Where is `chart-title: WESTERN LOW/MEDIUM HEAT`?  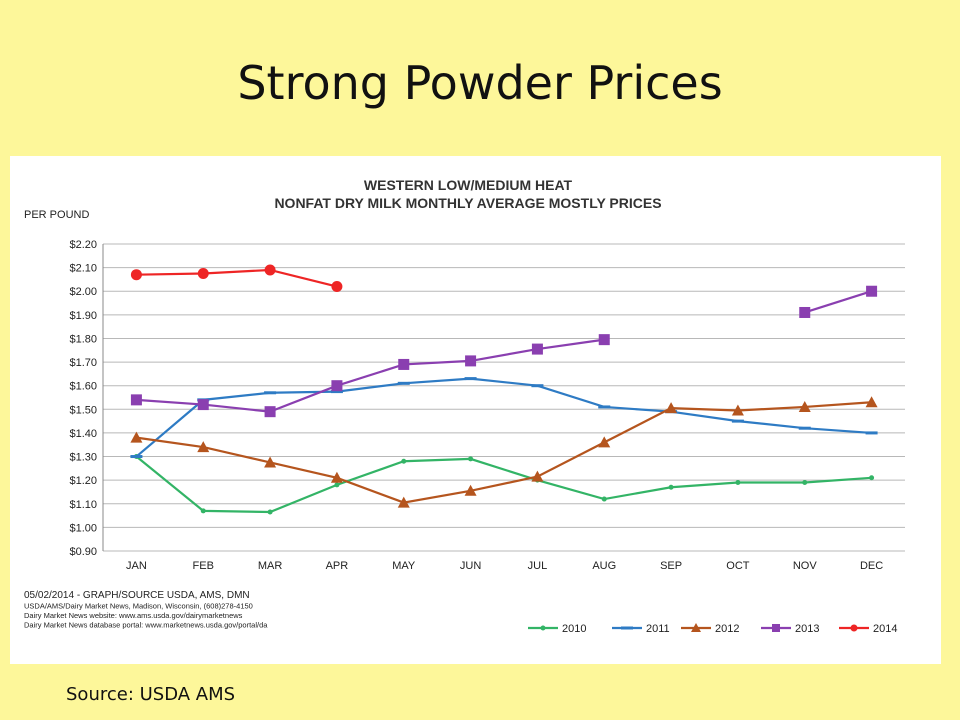
chart-title: WESTERN LOW/MEDIUM HEAT is located at coordinates (468, 185).